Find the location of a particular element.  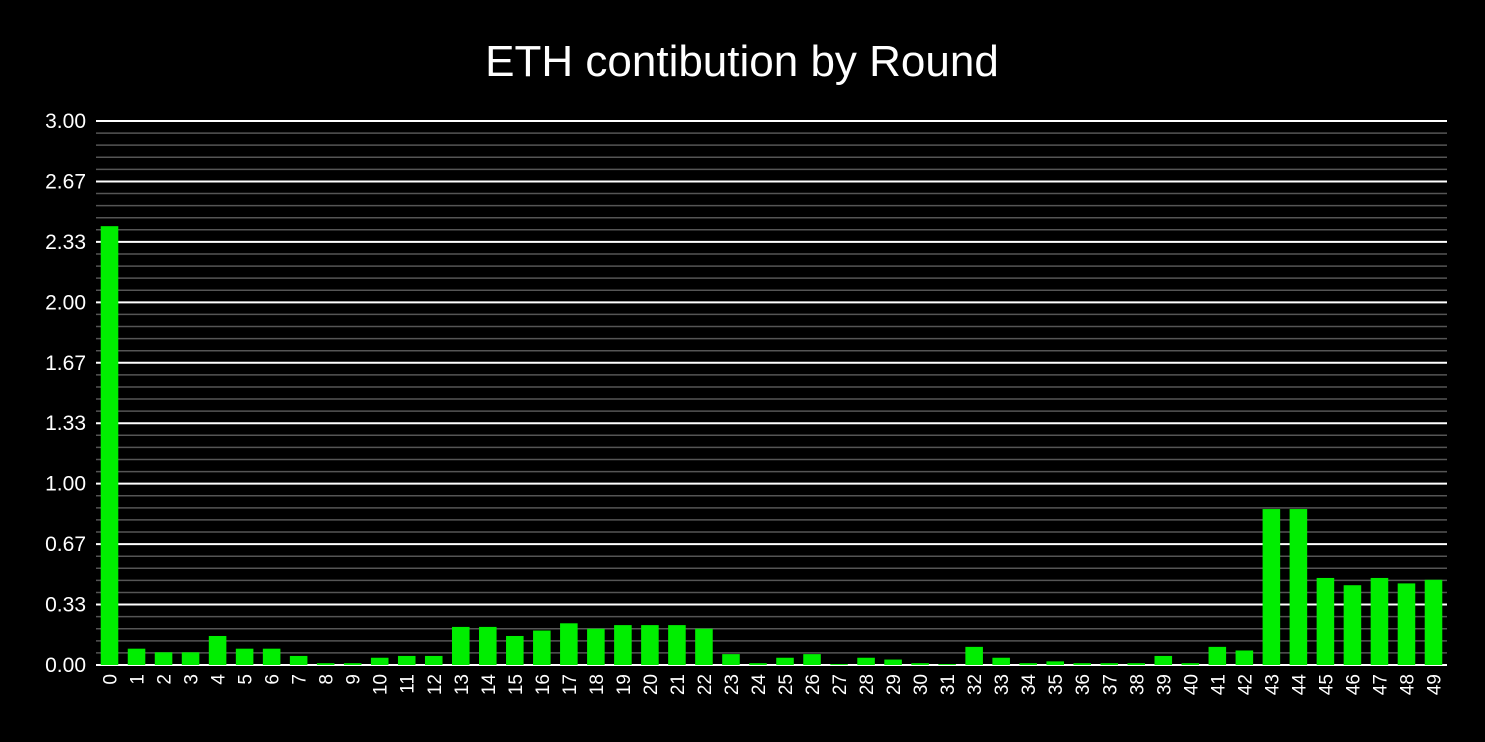

y-tick-label: 1.00 is located at coordinates (65, 484).